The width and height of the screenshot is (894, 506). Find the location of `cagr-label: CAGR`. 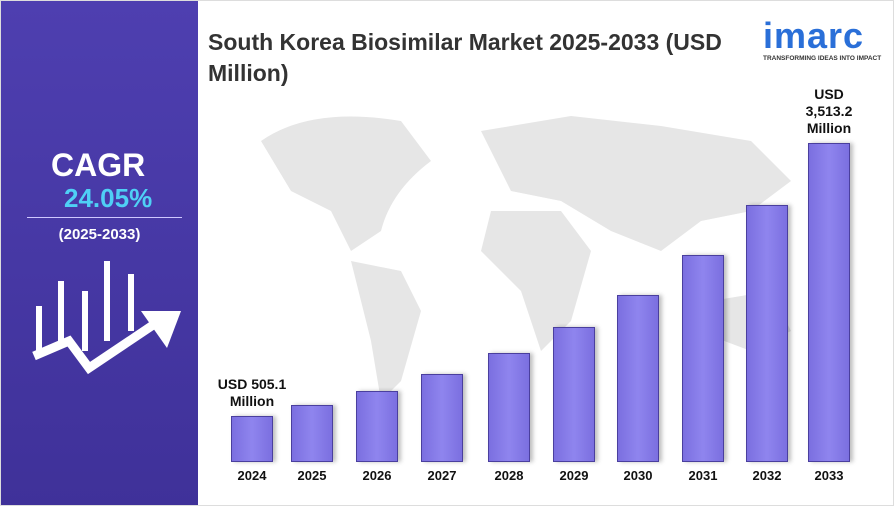

cagr-label: CAGR is located at coordinates (98, 165).